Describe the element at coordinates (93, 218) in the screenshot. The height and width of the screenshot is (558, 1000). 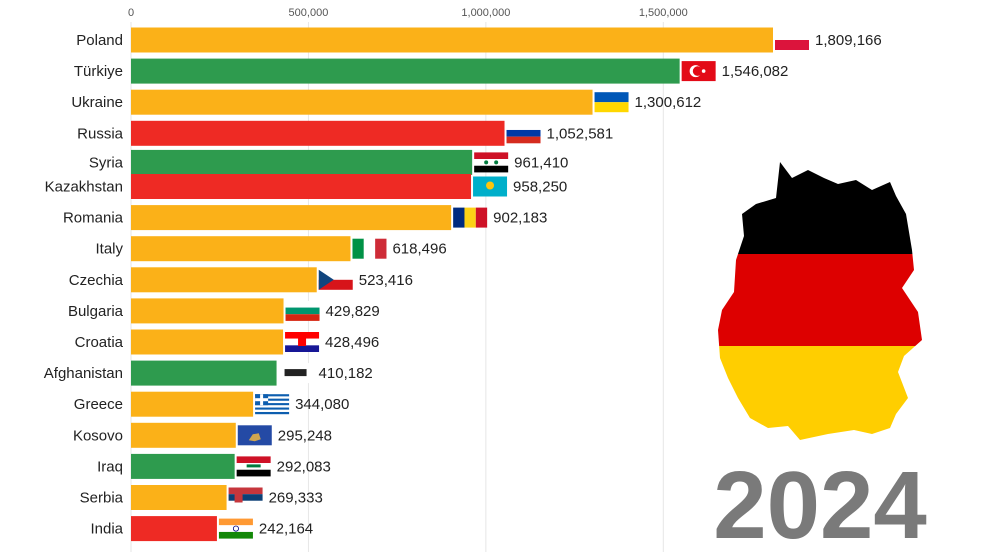
I see `category-label: Romania` at that location.